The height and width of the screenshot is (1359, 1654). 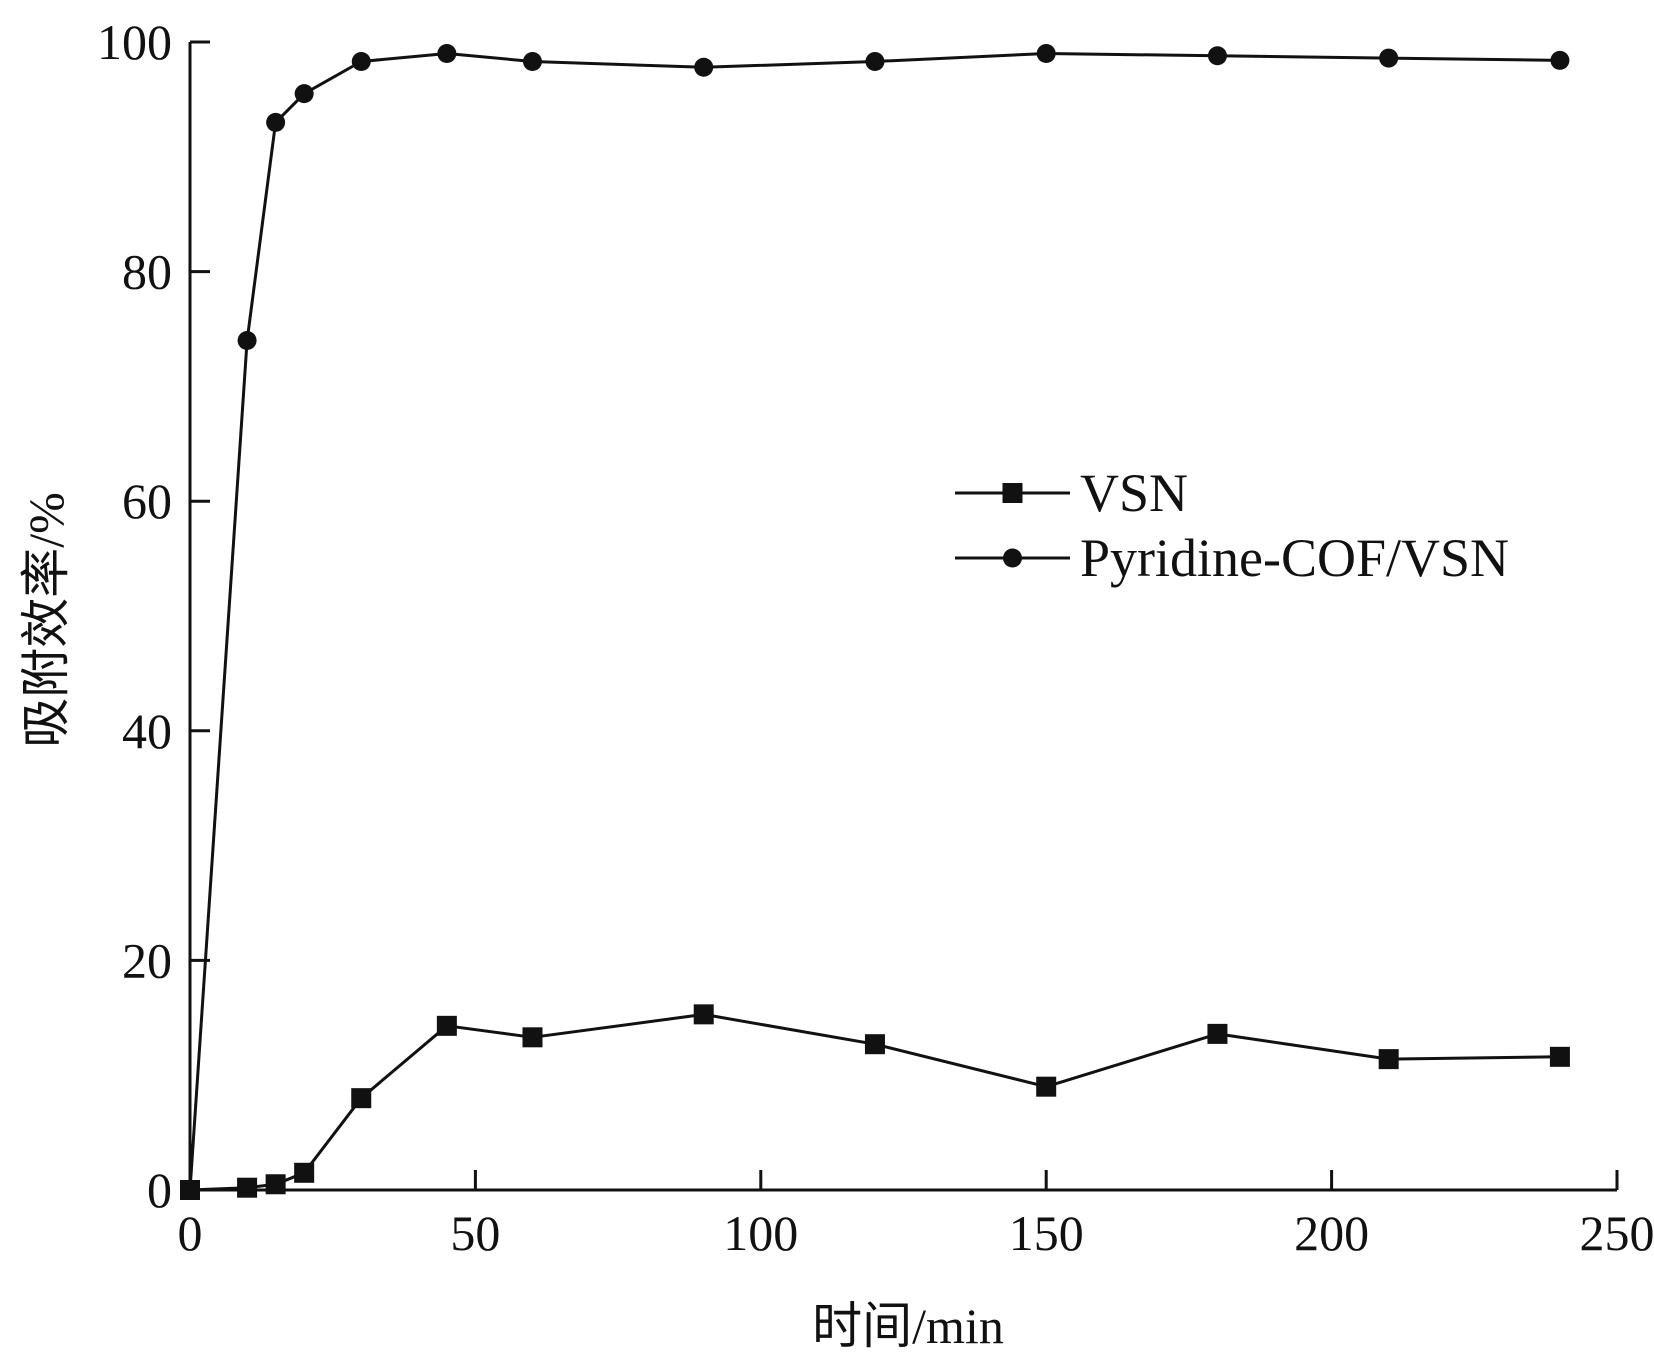 What do you see at coordinates (46, 620) in the screenshot?
I see `y-axis-title: 吸附效率/%` at bounding box center [46, 620].